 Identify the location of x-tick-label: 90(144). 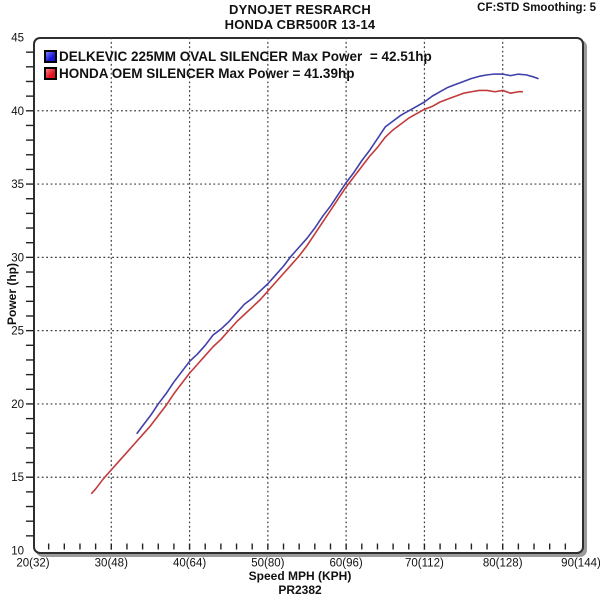
(580, 564).